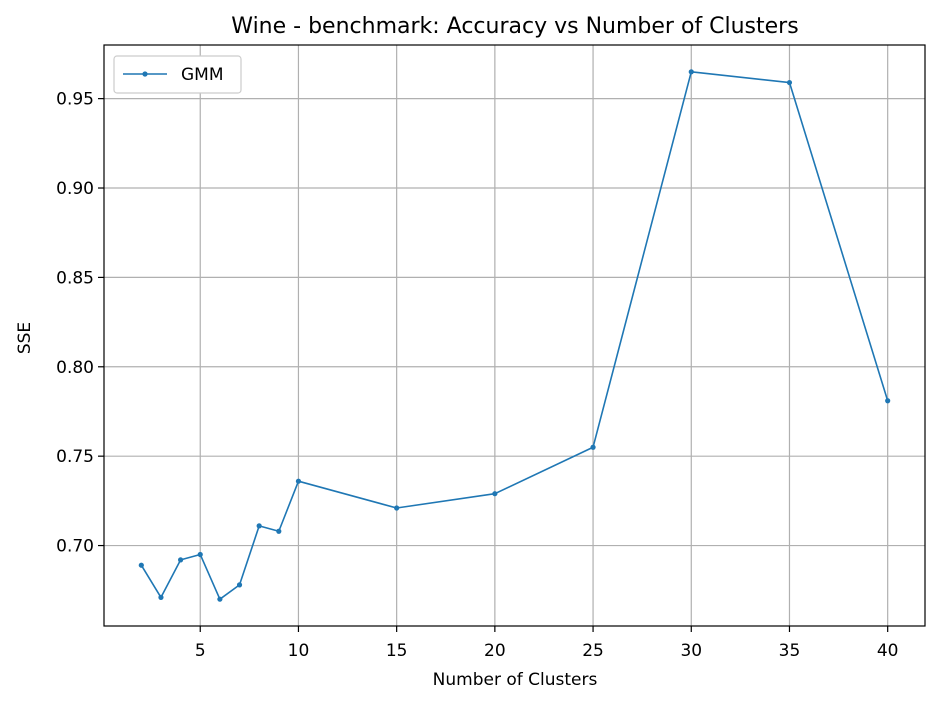  I want to click on x-tick-label: 15, so click(397, 651).